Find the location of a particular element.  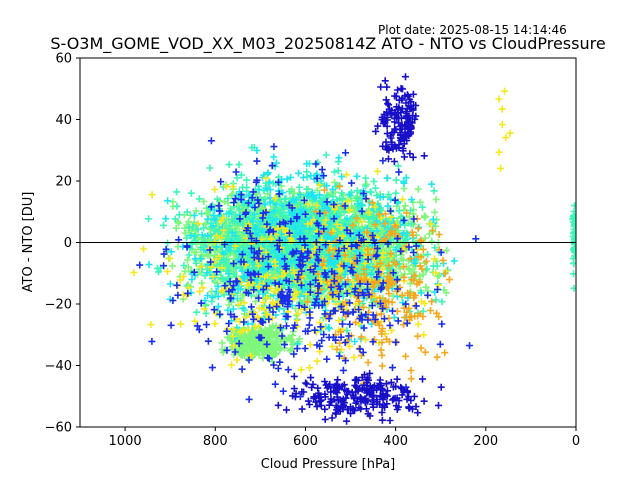

y-axis: −60 −40 −20 0 20 40 60 is located at coordinates (62, 244).